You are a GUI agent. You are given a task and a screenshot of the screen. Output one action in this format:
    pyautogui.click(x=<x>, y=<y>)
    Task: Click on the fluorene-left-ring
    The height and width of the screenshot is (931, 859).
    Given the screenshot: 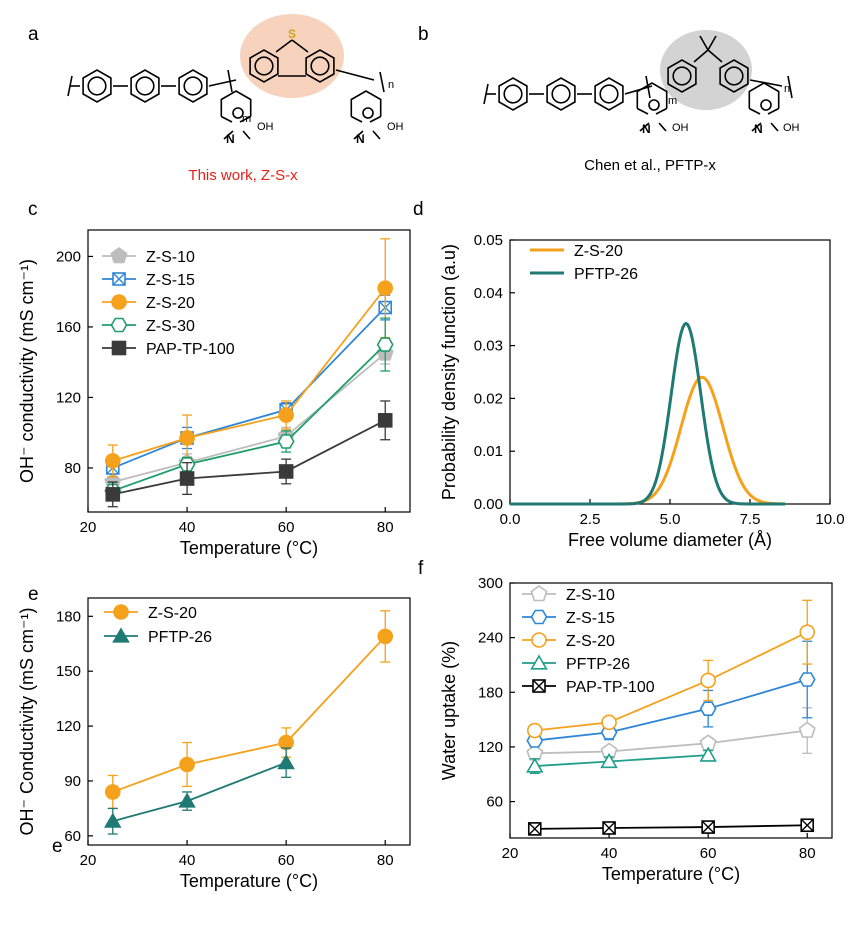 What is the action you would take?
    pyautogui.click(x=682, y=76)
    